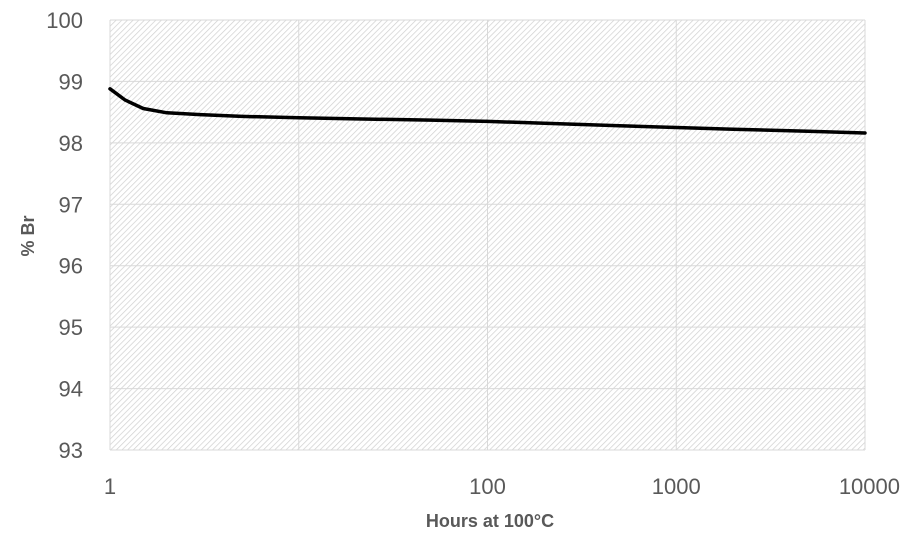 The image size is (911, 546). I want to click on x-tick-label: 100, so click(487, 486).